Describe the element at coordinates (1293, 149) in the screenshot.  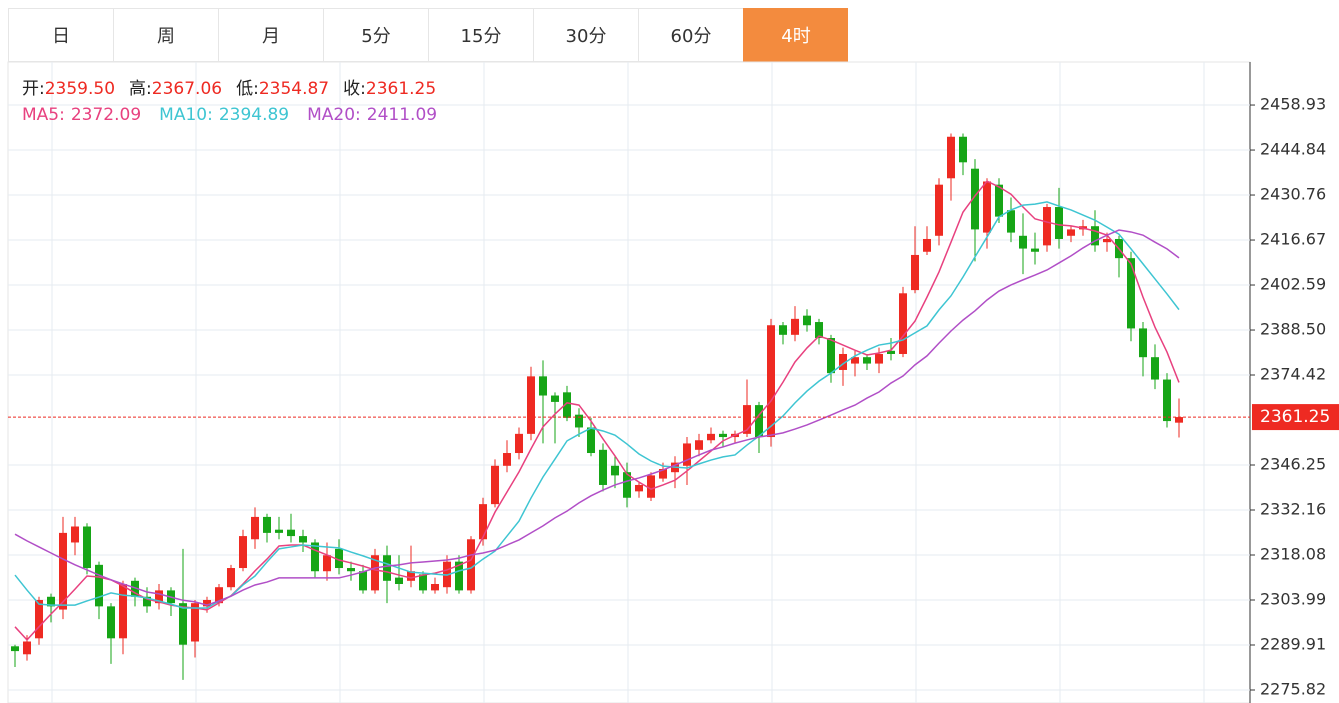
I see `y-tick-label: 2444.84` at that location.